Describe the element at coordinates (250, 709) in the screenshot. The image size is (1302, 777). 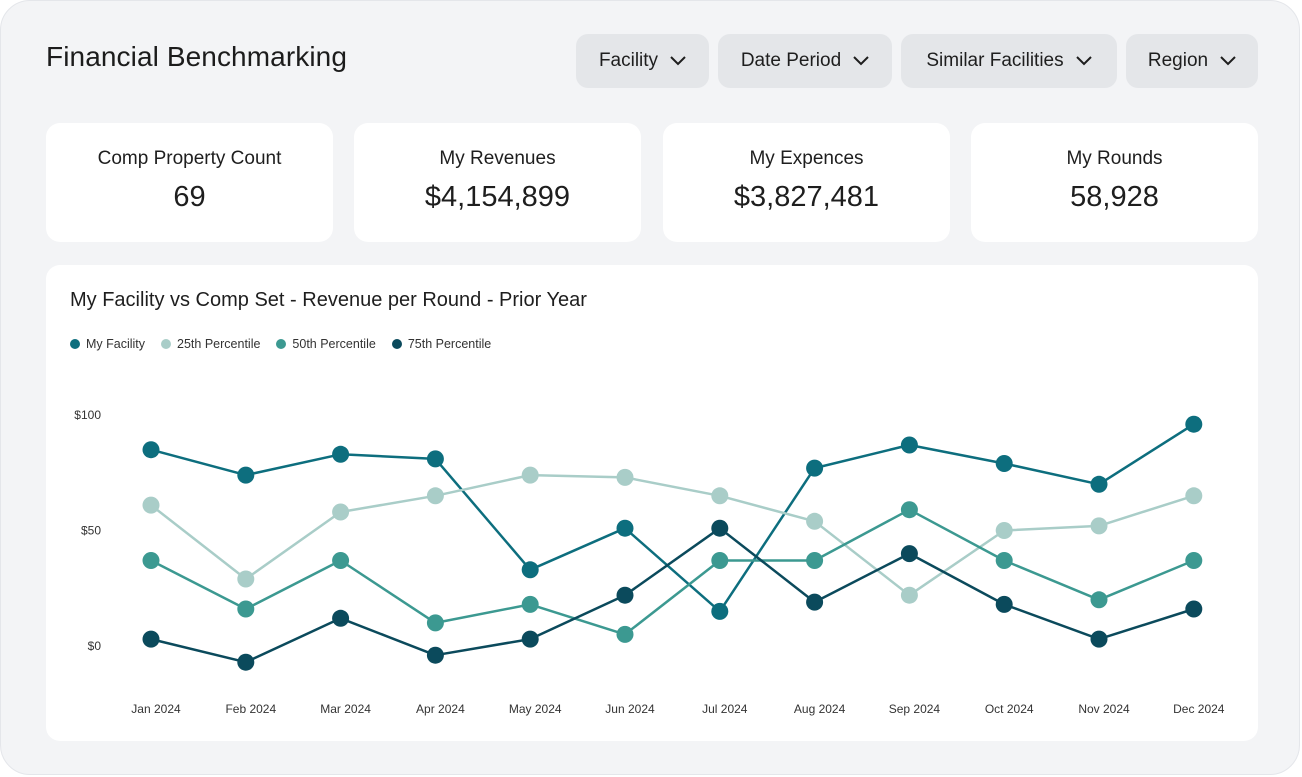
I see `x-tick-label: Feb 2024` at that location.